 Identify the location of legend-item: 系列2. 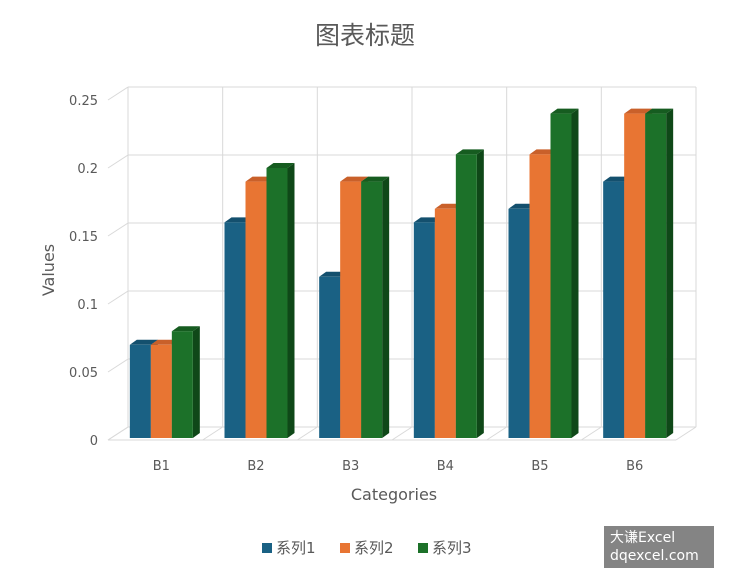
(367, 548).